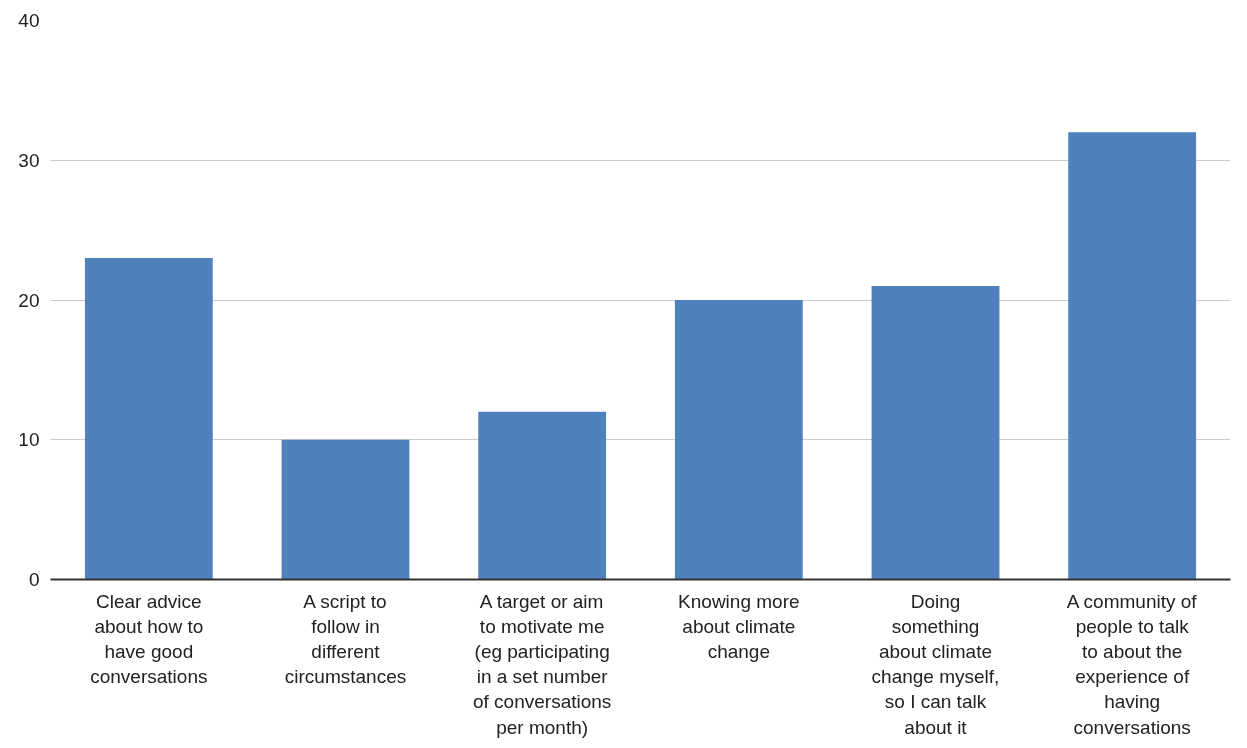 The image size is (1247, 748). What do you see at coordinates (739, 626) in the screenshot?
I see `x-tick-label: Knowing more about climate change` at bounding box center [739, 626].